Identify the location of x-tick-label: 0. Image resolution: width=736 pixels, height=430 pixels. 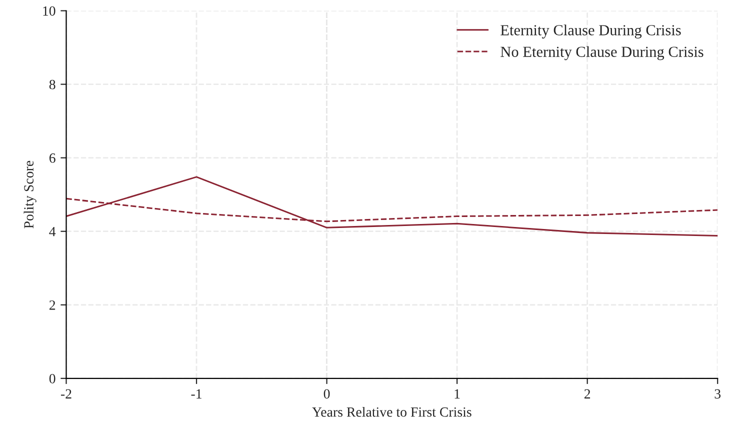
(327, 394).